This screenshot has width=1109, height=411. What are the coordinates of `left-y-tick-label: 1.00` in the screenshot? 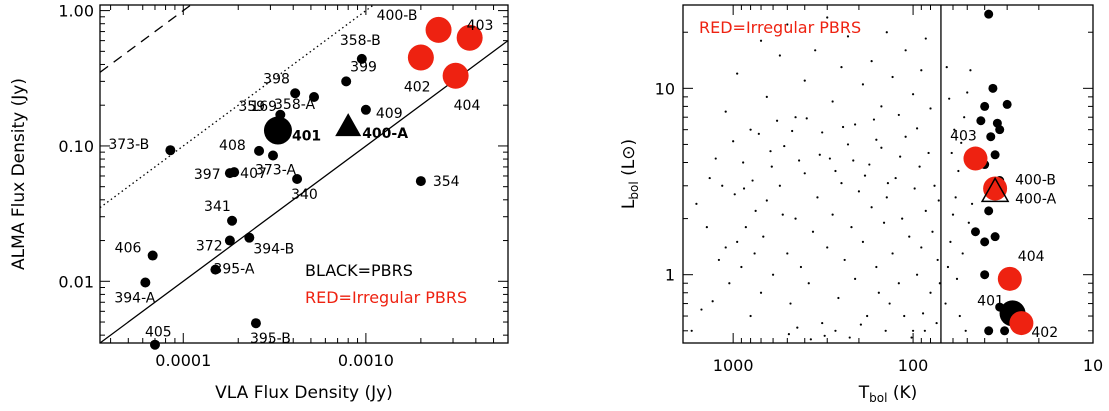 It's located at (76, 11).